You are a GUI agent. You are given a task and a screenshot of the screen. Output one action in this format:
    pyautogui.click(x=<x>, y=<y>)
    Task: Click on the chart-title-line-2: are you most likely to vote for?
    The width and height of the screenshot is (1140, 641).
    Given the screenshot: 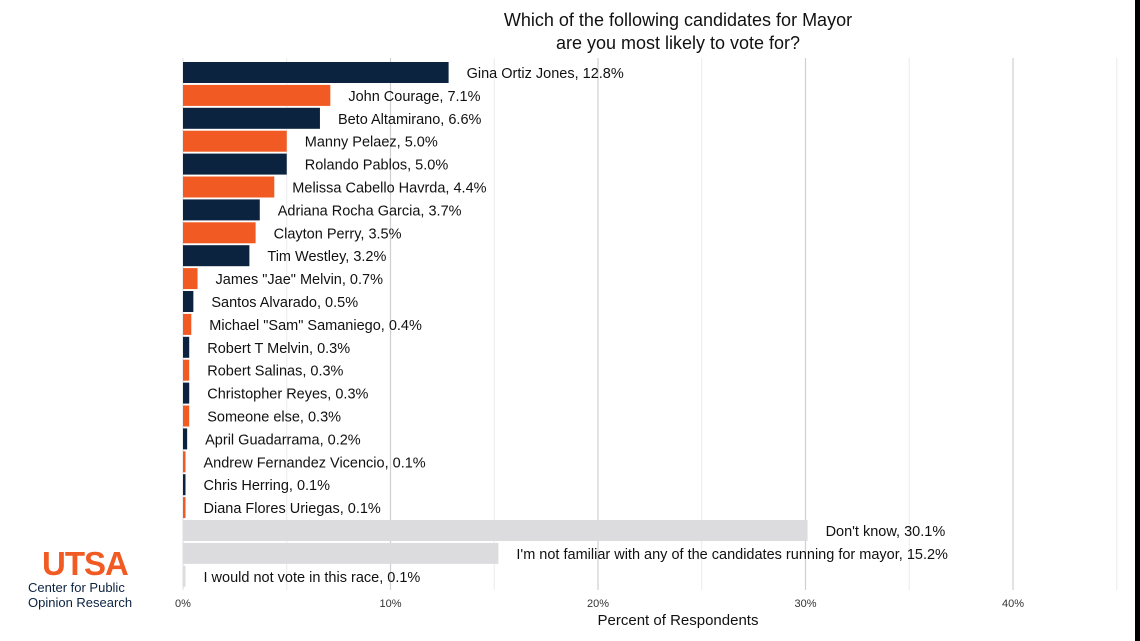 What is the action you would take?
    pyautogui.click(x=678, y=43)
    